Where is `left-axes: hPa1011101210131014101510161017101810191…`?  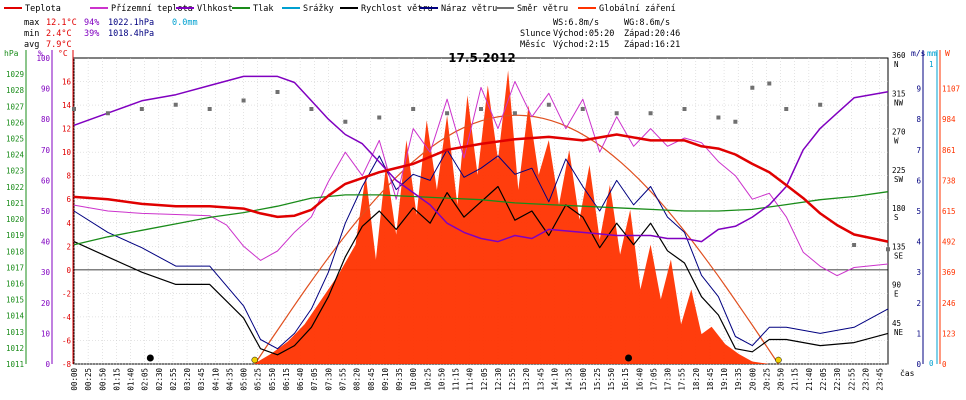
left-axes: hPa1011101210131014101510161017101810191… is located at coordinates (39, 209).